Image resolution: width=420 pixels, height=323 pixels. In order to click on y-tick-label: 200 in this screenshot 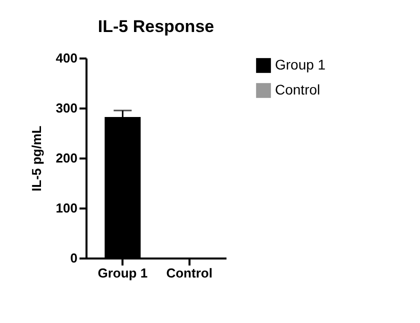, I will do `click(67, 158)`.